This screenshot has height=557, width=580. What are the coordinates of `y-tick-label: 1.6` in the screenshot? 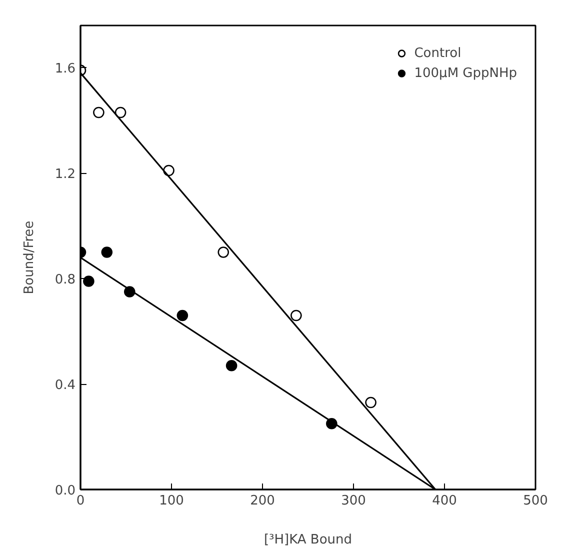 It's located at (65, 69).